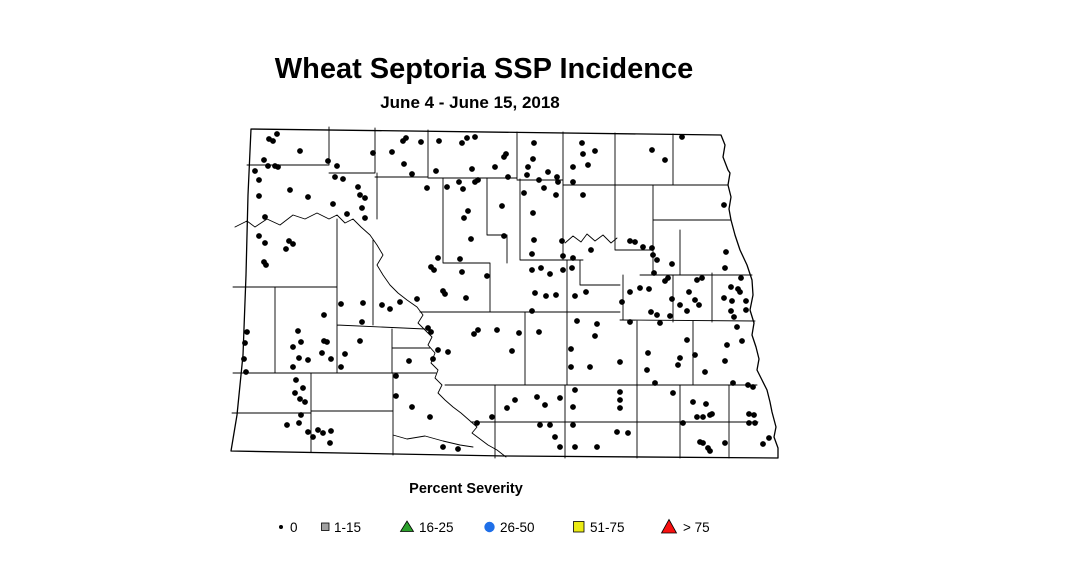 The width and height of the screenshot is (1066, 587). What do you see at coordinates (436, 527) in the screenshot?
I see `legend-item-label: 16-25` at bounding box center [436, 527].